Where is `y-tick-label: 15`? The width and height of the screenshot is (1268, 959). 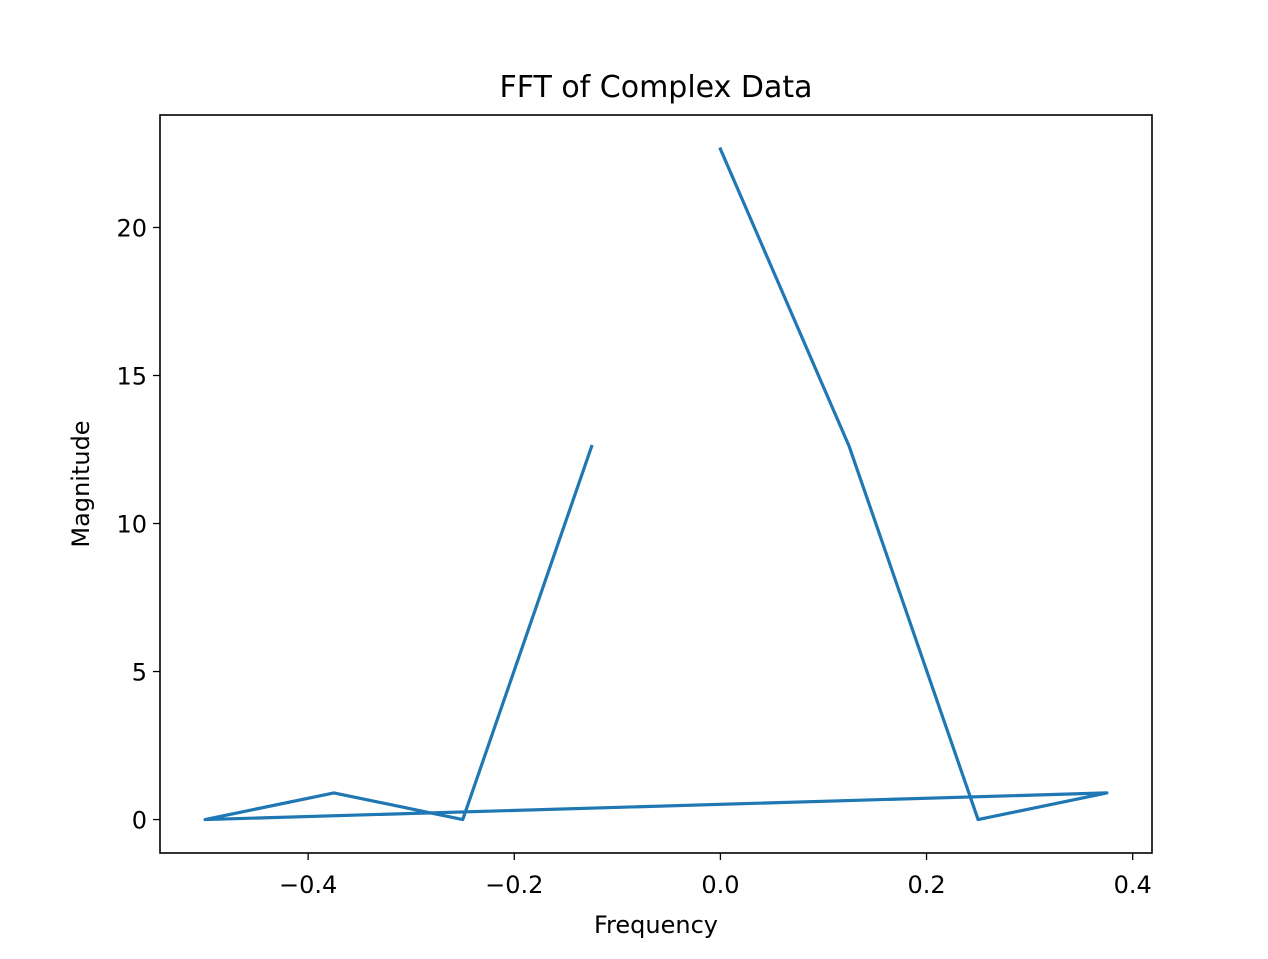 y-tick-label: 15 is located at coordinates (131, 377).